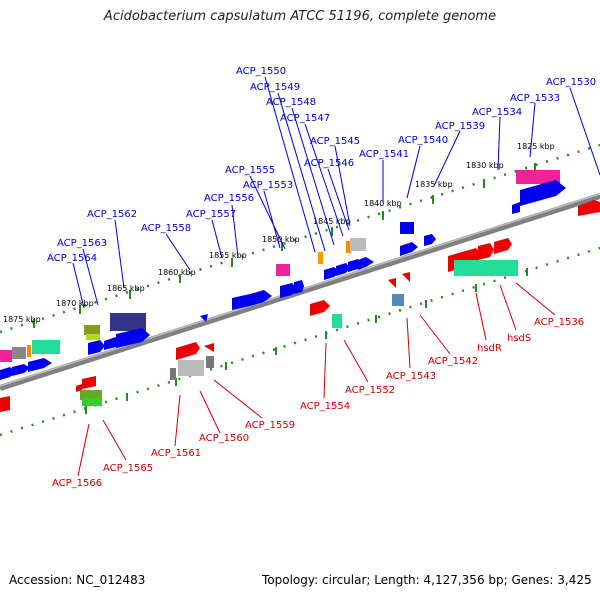 The width and height of the screenshot is (600, 600). I want to click on accession-text: Accession: NC_012483, so click(77, 580).